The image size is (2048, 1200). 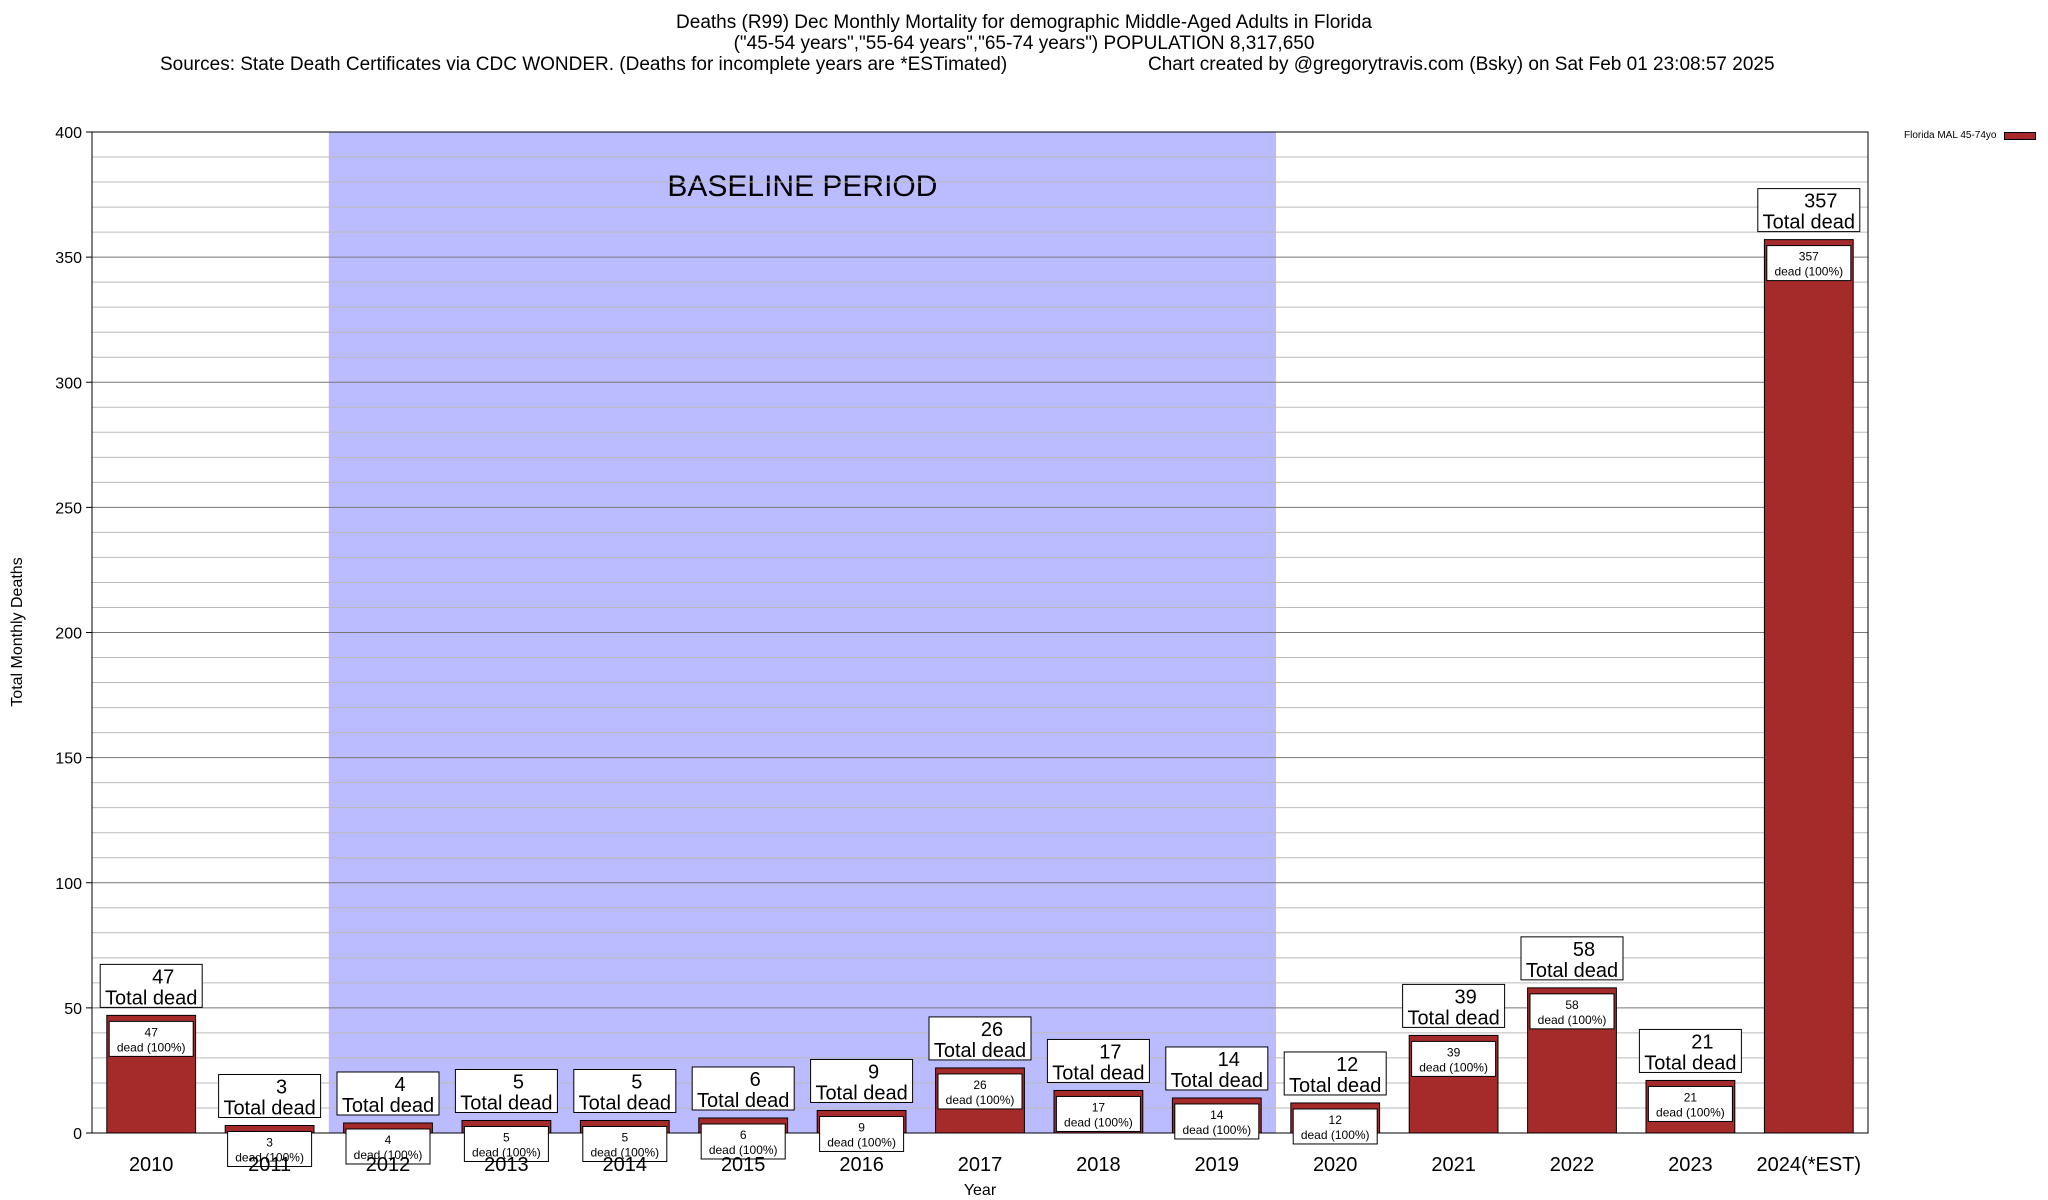 What do you see at coordinates (861, 1165) in the screenshot?
I see `x-tick-label: 2016` at bounding box center [861, 1165].